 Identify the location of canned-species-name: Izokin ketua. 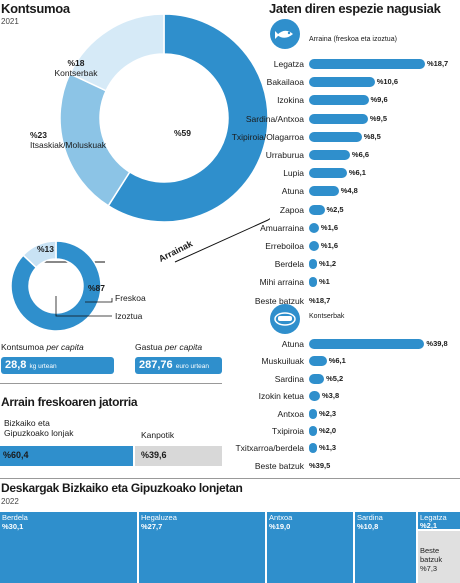
(281, 396).